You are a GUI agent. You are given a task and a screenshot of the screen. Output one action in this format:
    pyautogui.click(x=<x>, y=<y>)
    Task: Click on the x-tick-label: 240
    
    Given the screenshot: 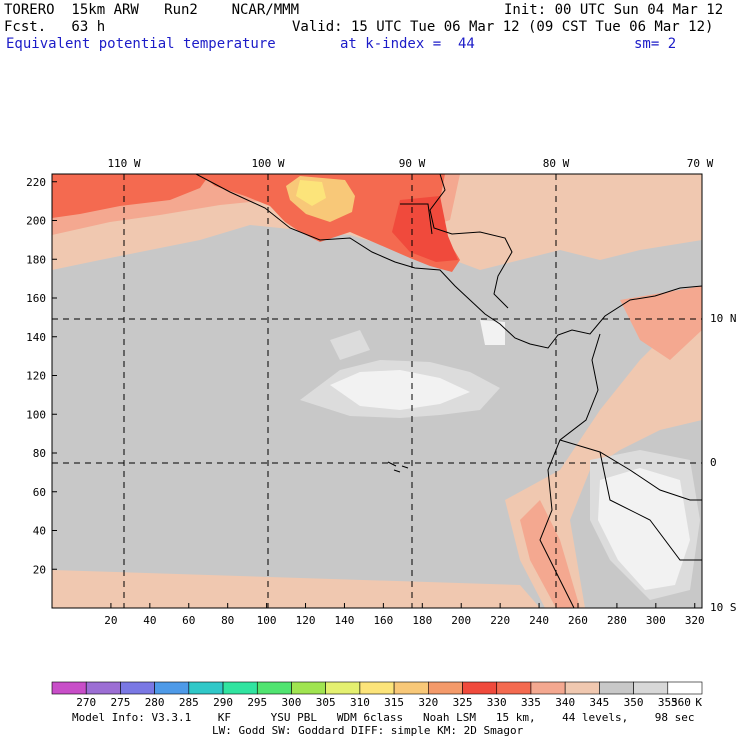 What is the action you would take?
    pyautogui.click(x=539, y=620)
    